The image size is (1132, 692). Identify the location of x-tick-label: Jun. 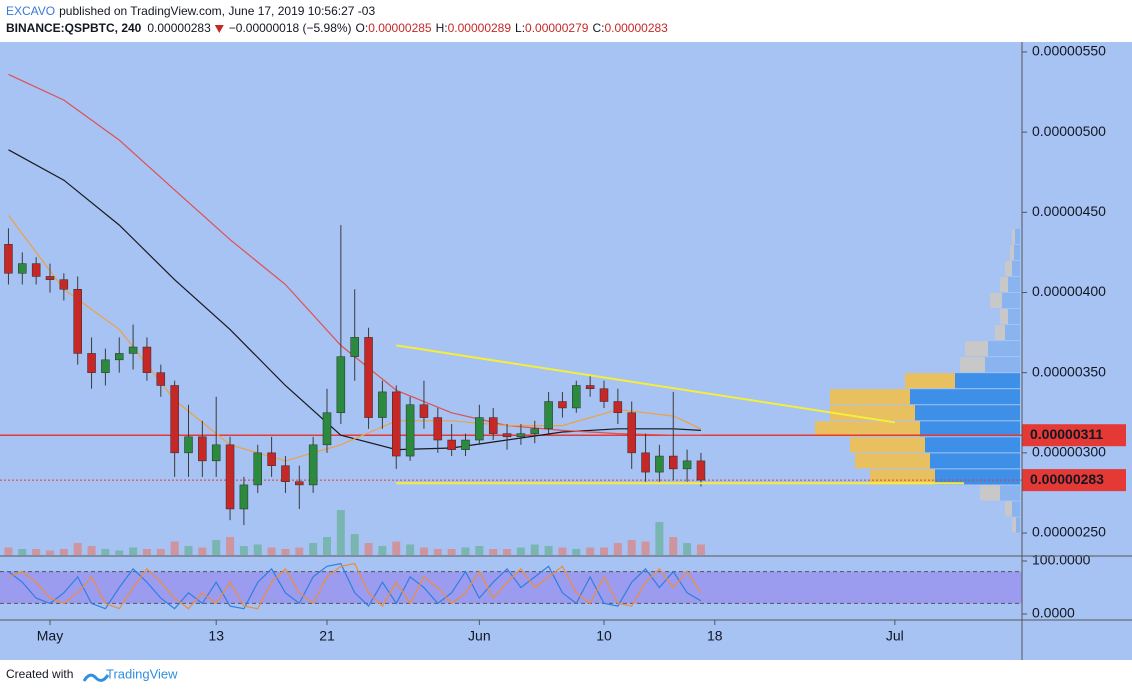
(479, 636).